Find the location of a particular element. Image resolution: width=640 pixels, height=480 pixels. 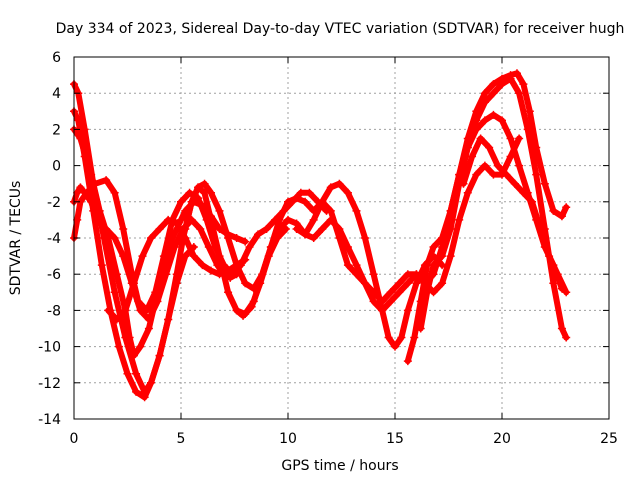

x-tick-label: 10 is located at coordinates (288, 439).